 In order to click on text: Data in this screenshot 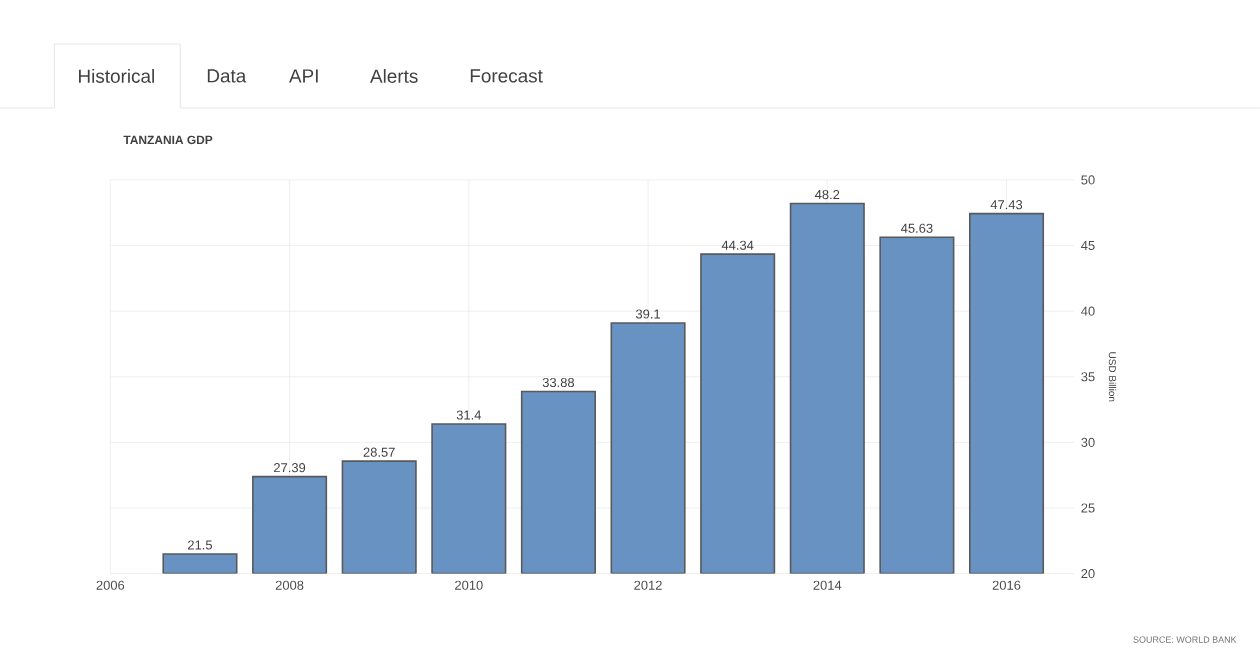, I will do `click(227, 76)`.